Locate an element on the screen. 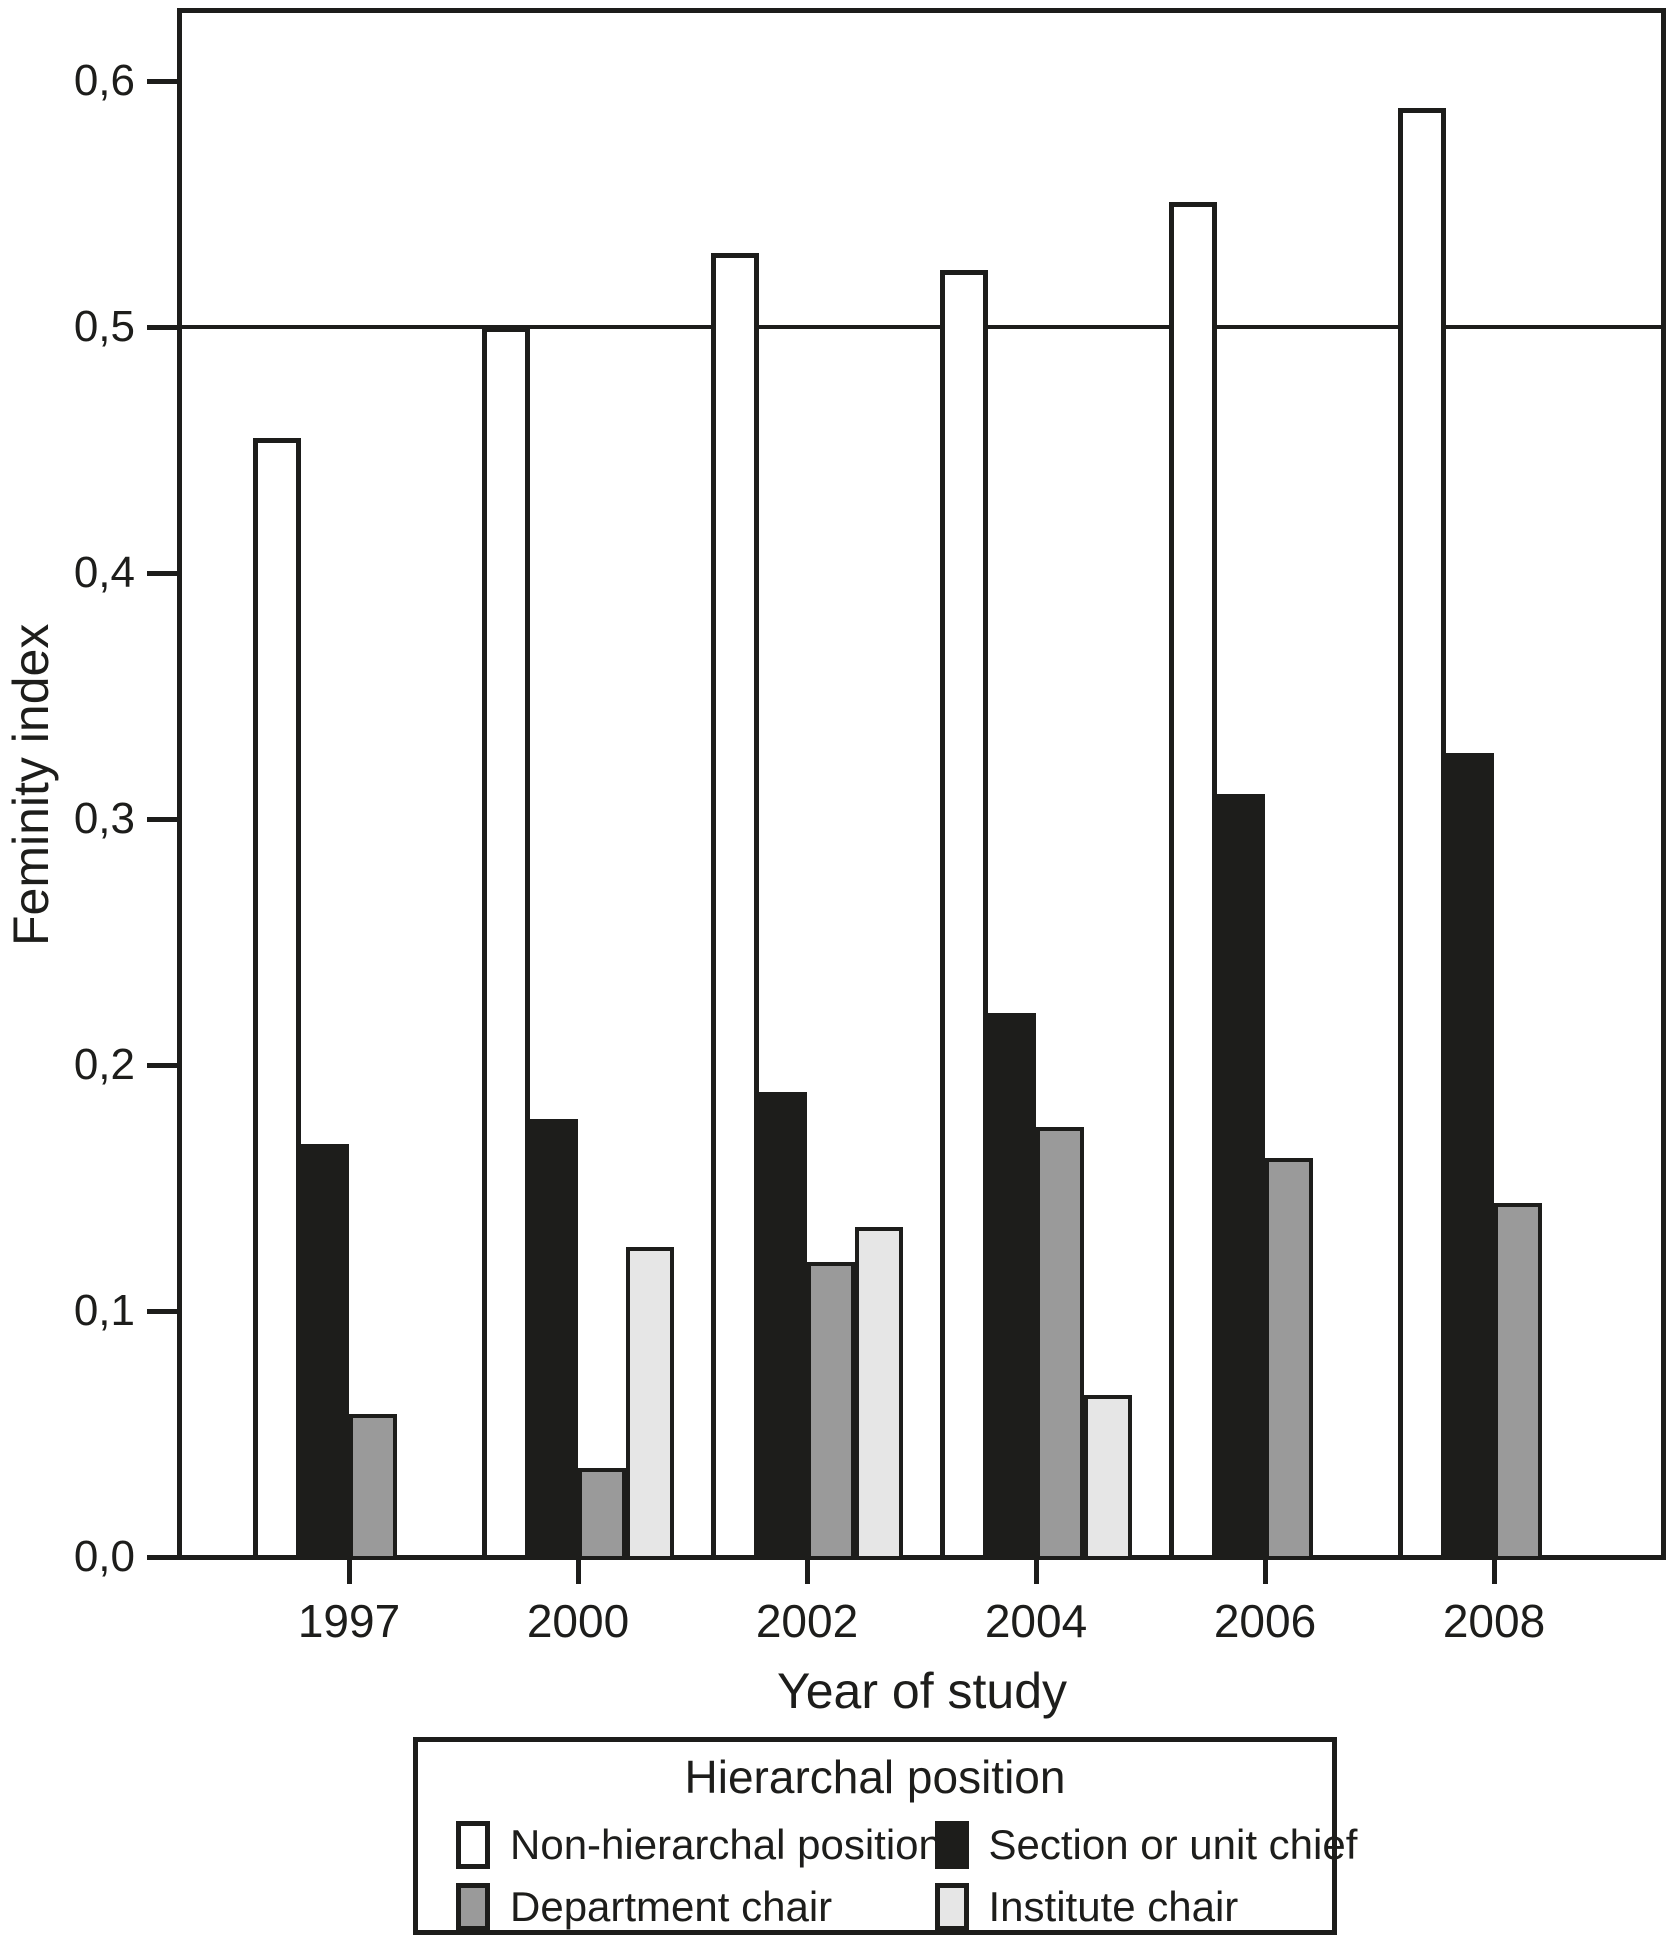 Image resolution: width=1668 pixels, height=1942 pixels. bar-non-hierarchal-position-2008 is located at coordinates (1422, 834).